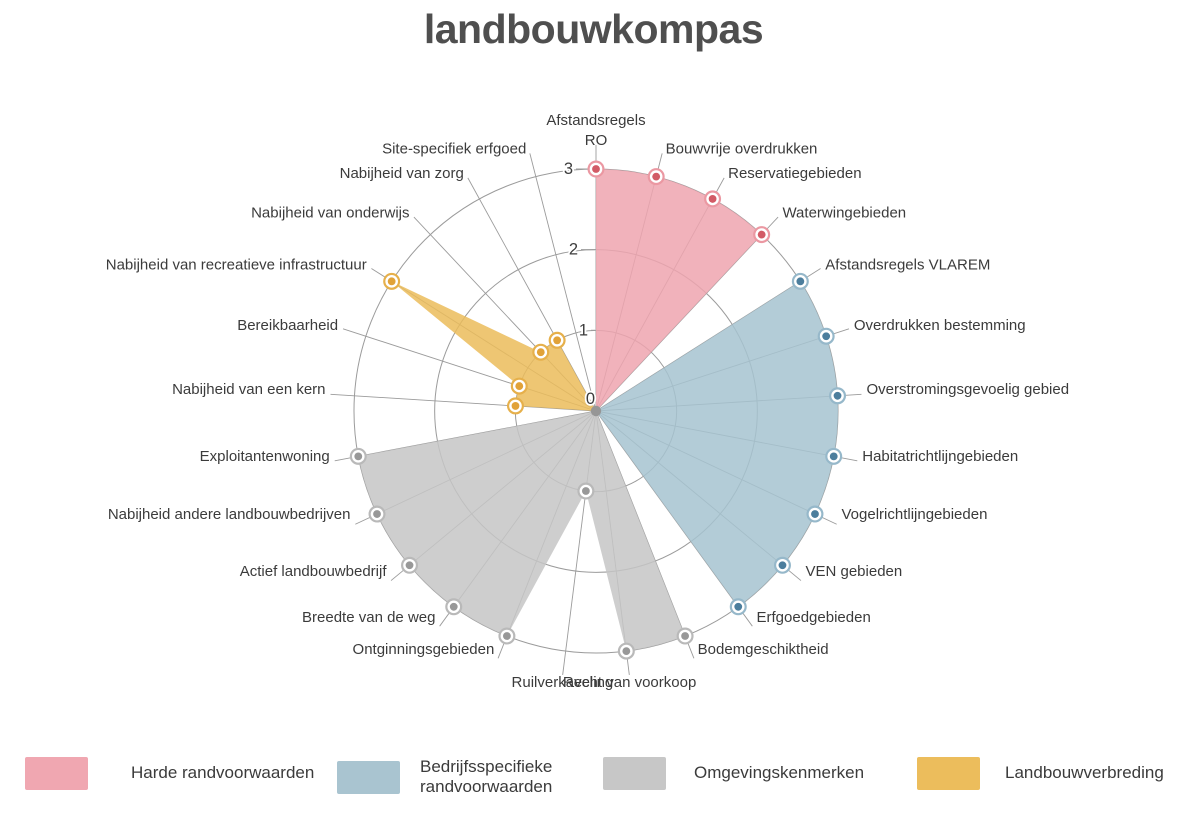 The image size is (1187, 815). Describe the element at coordinates (914, 514) in the screenshot. I see `category-label: Vogelrichtlijngebieden` at that location.